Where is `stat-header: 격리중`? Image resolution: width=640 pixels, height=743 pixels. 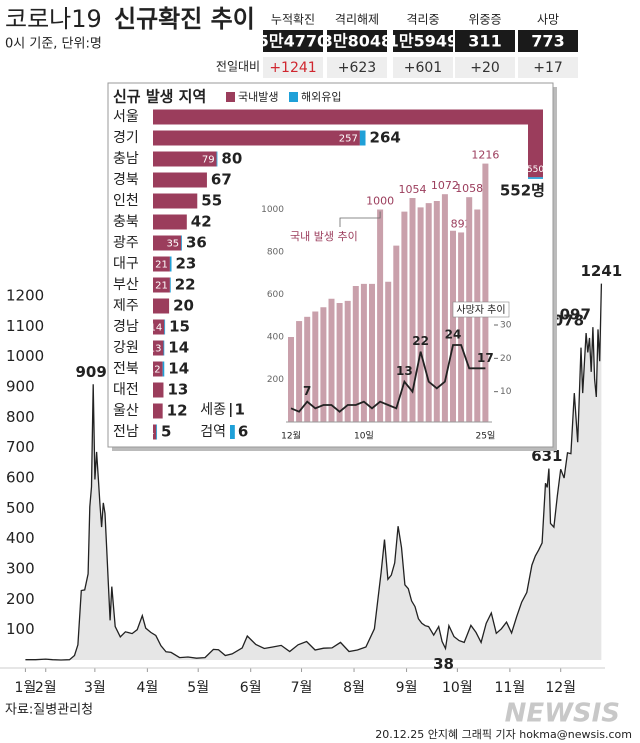 stat-header: 격리중 is located at coordinates (422, 20).